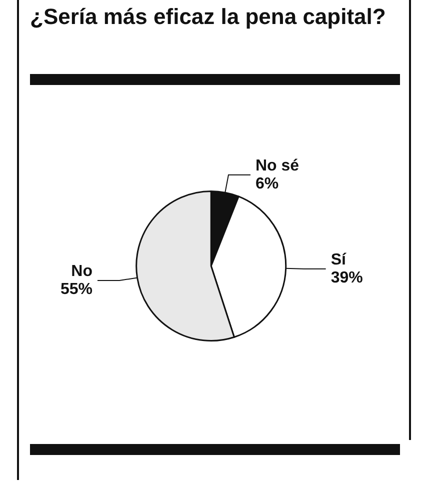  What do you see at coordinates (82, 271) in the screenshot?
I see `slice-label: No` at bounding box center [82, 271].